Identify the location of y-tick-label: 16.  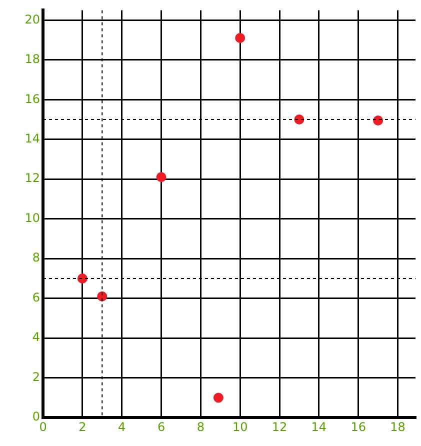
(32, 99).